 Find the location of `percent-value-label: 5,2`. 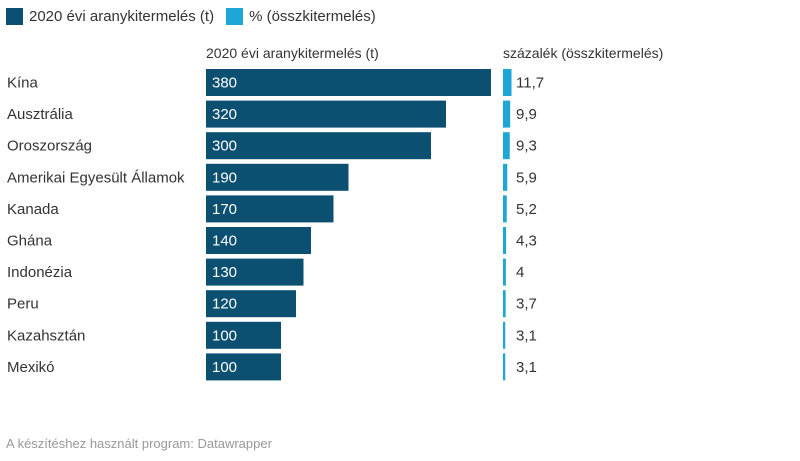

percent-value-label: 5,2 is located at coordinates (526, 209).